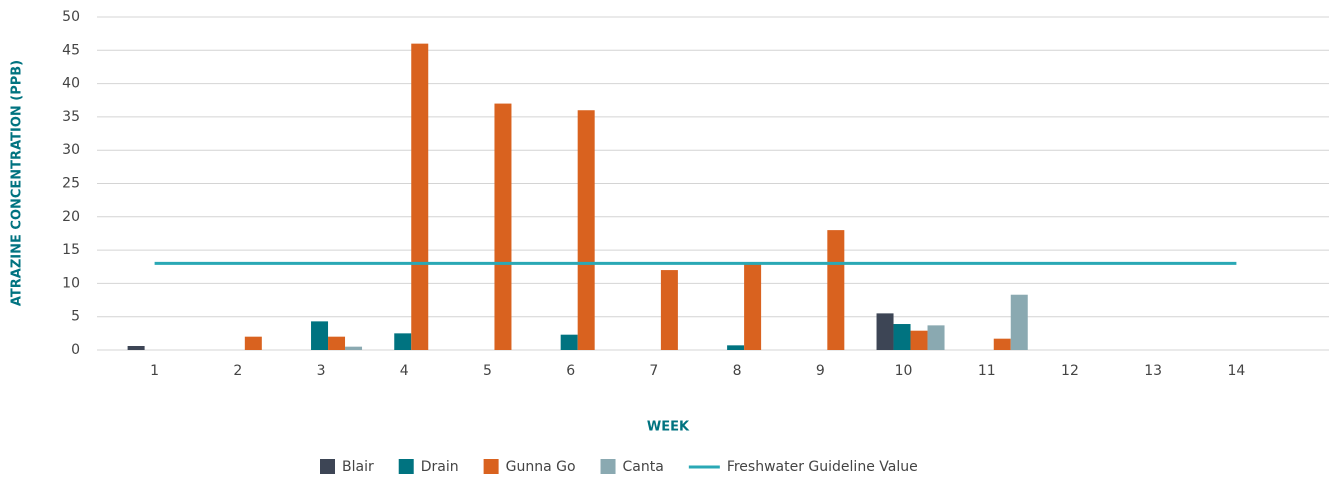 The width and height of the screenshot is (1329, 481). I want to click on y-axis-title: ATRAZINE CONCENTRATION (PPB), so click(17, 183).